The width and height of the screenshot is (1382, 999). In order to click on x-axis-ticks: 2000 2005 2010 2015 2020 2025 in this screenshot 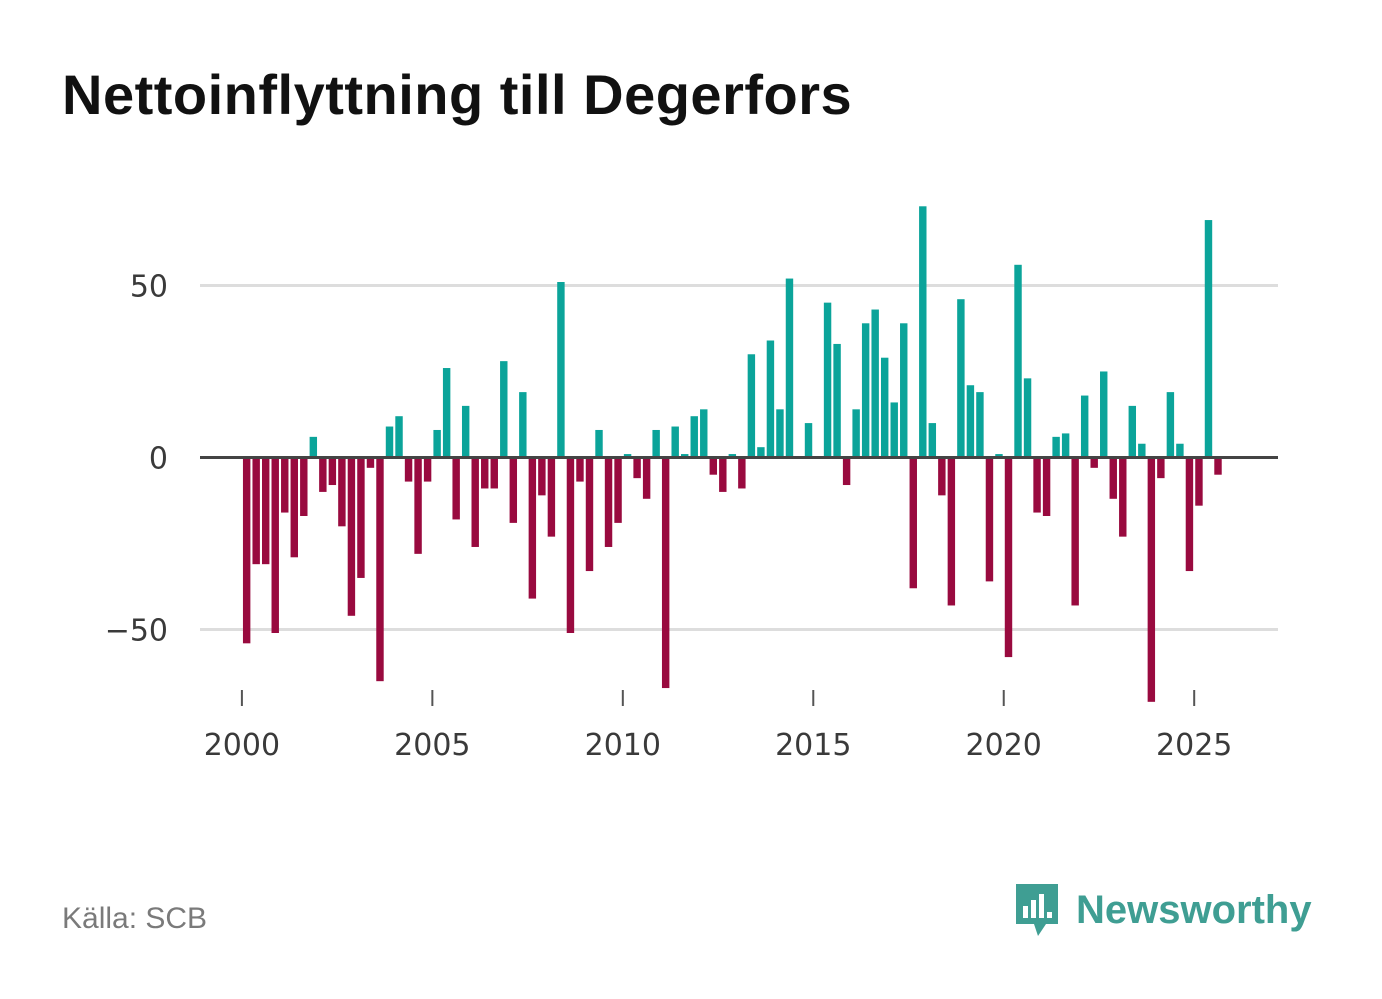, I will do `click(718, 726)`.